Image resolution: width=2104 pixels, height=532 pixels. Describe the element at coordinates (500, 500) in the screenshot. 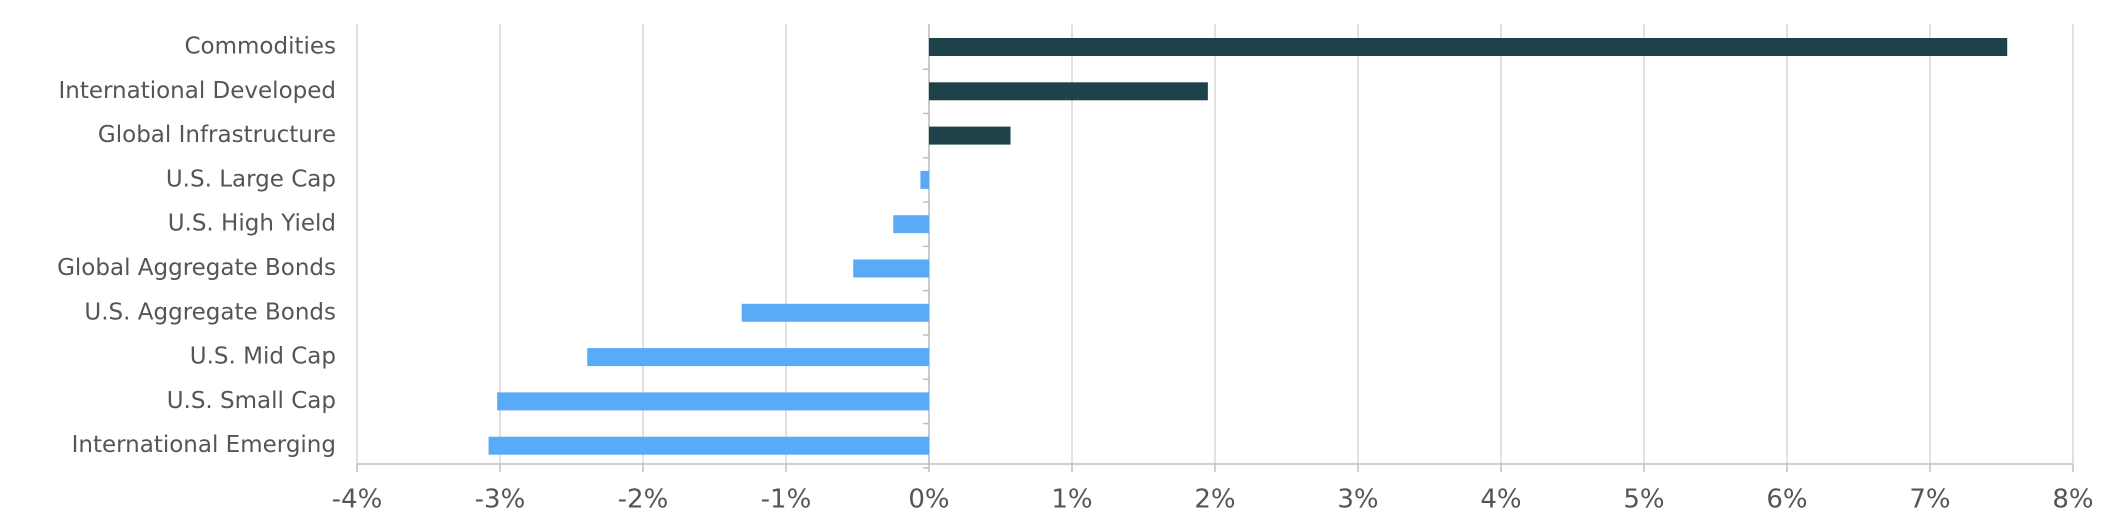

I see `x-tick-label: -3%` at that location.